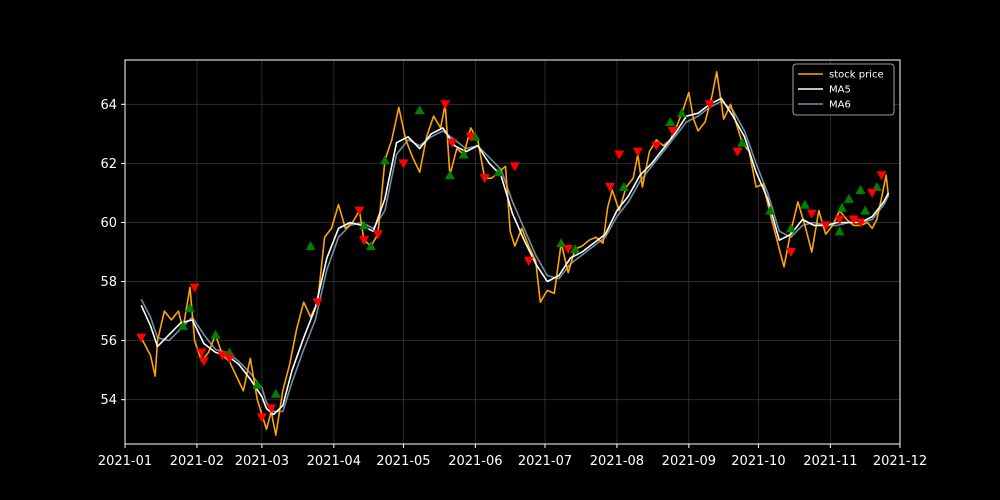 Image resolution: width=1000 pixels, height=500 pixels. I want to click on x-tick-label: 2021-12, so click(900, 461).